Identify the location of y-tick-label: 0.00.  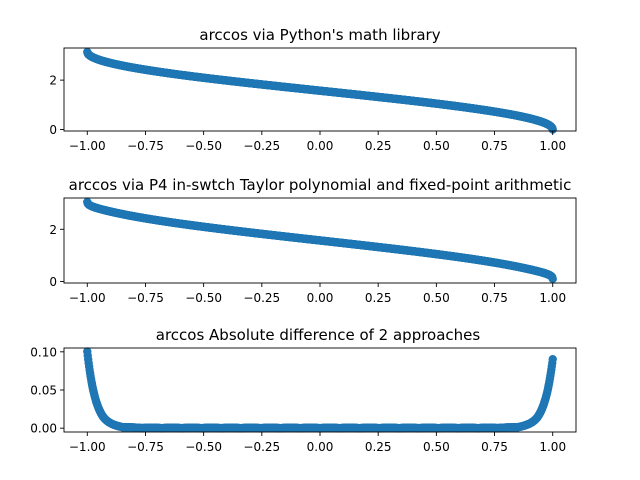
(43, 429).